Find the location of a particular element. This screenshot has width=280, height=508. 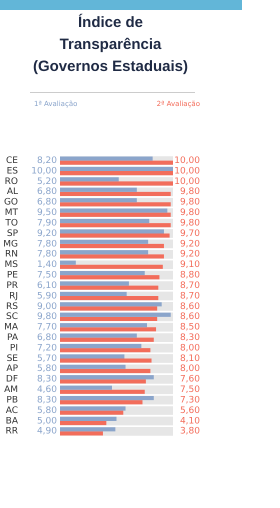

data-label: 7,70 is located at coordinates (47, 327).